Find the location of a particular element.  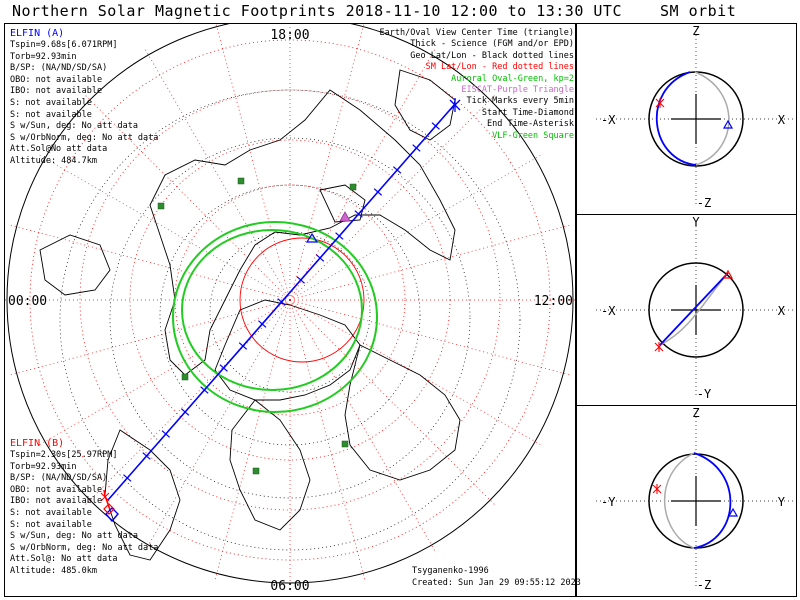

elfin-b-info-line: S w/OrbNorm, deg: No att data is located at coordinates (84, 547).